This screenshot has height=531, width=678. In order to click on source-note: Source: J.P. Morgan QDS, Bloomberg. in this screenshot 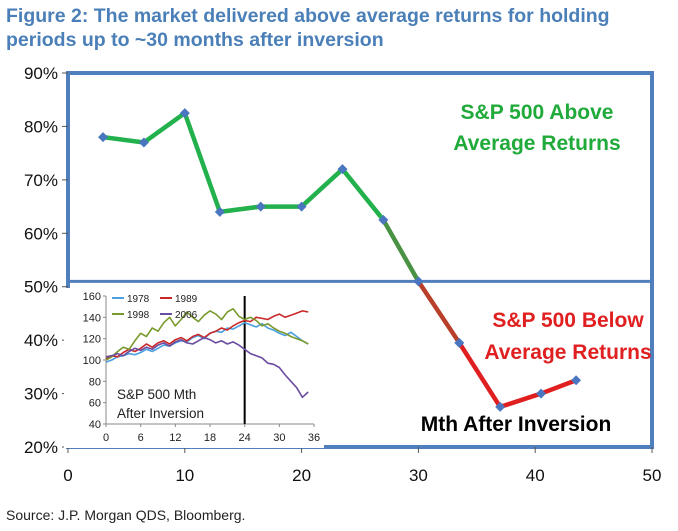, I will do `click(126, 515)`.